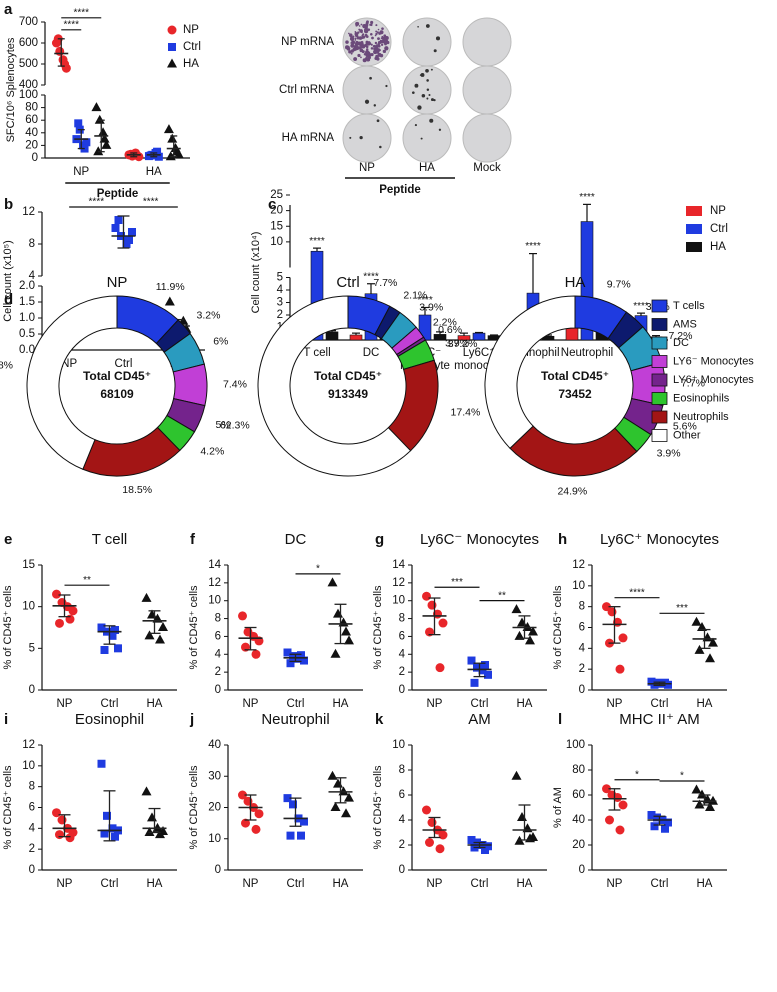  What do you see at coordinates (296, 539) in the screenshot?
I see `chart-title: DC` at bounding box center [296, 539].